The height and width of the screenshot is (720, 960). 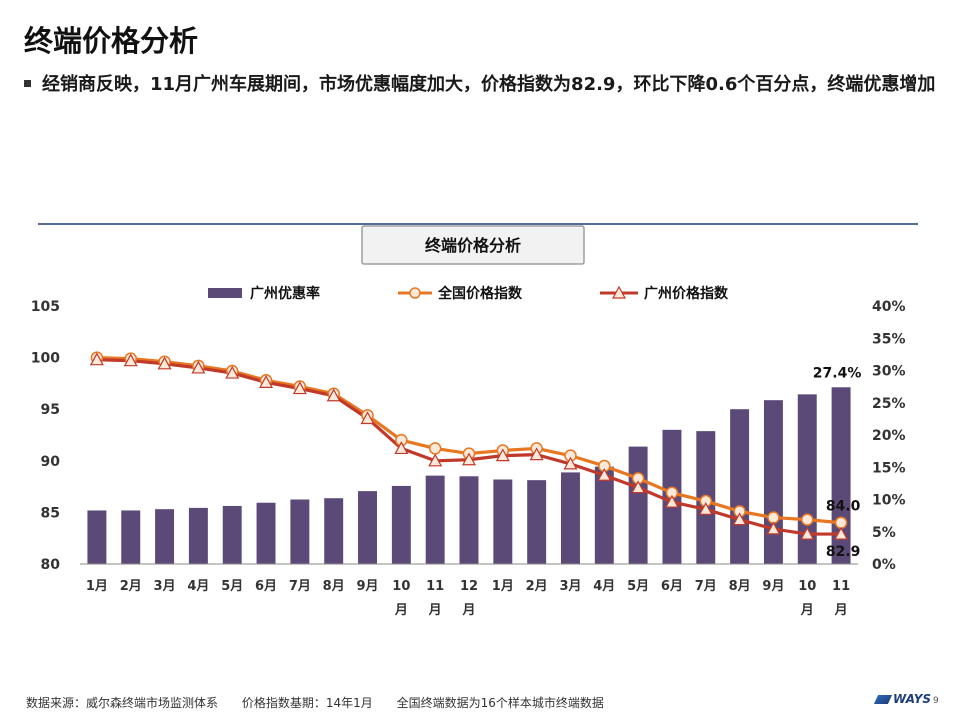 What do you see at coordinates (889, 436) in the screenshot?
I see `right-axis-tick: 20%` at bounding box center [889, 436].